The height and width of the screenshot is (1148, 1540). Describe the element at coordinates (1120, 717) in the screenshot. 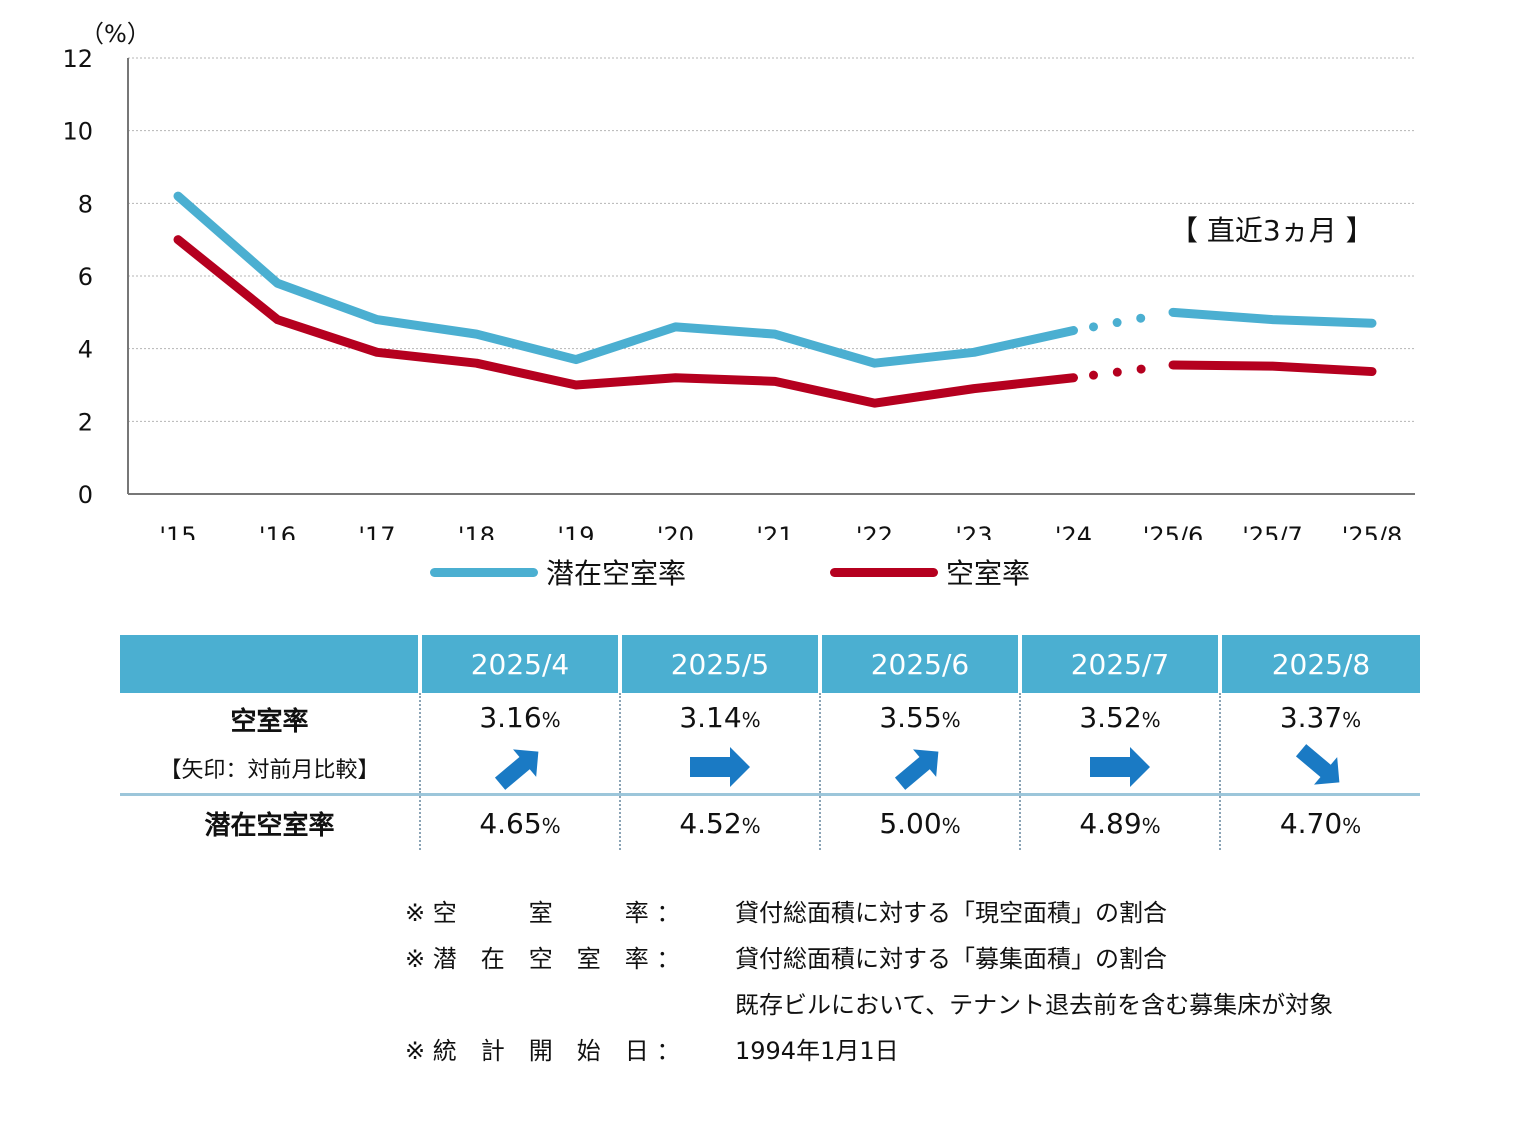

I see `vacancy-value: 3.52%` at that location.